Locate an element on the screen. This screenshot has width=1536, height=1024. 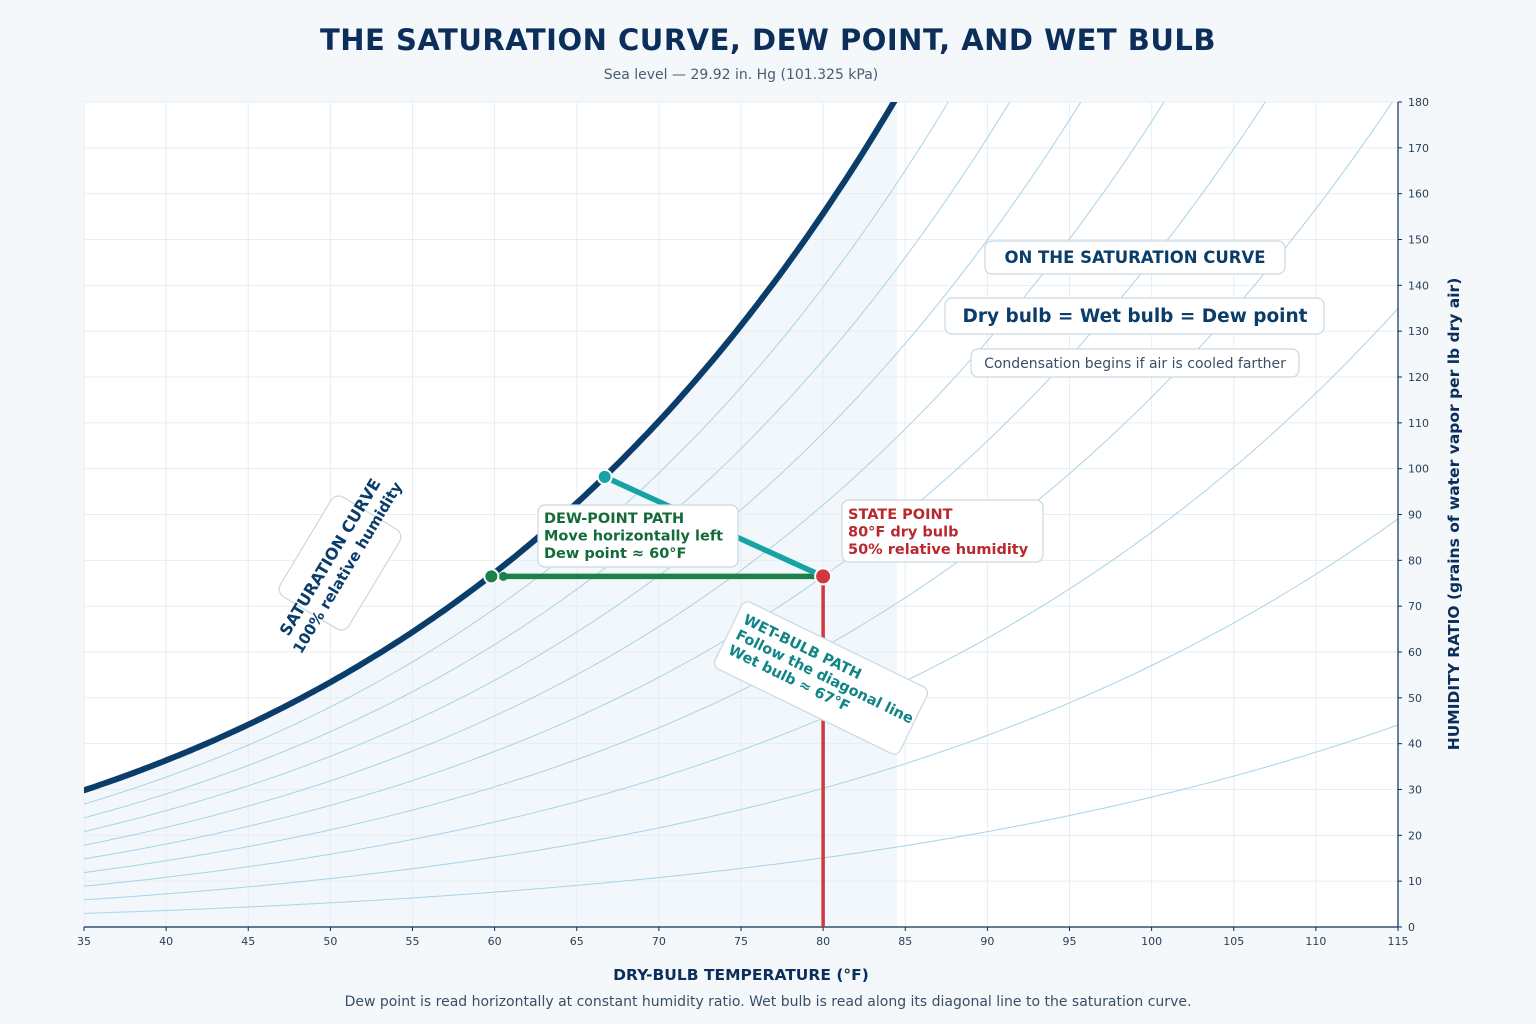
y-tick-label: 100 is located at coordinates (1418, 469).